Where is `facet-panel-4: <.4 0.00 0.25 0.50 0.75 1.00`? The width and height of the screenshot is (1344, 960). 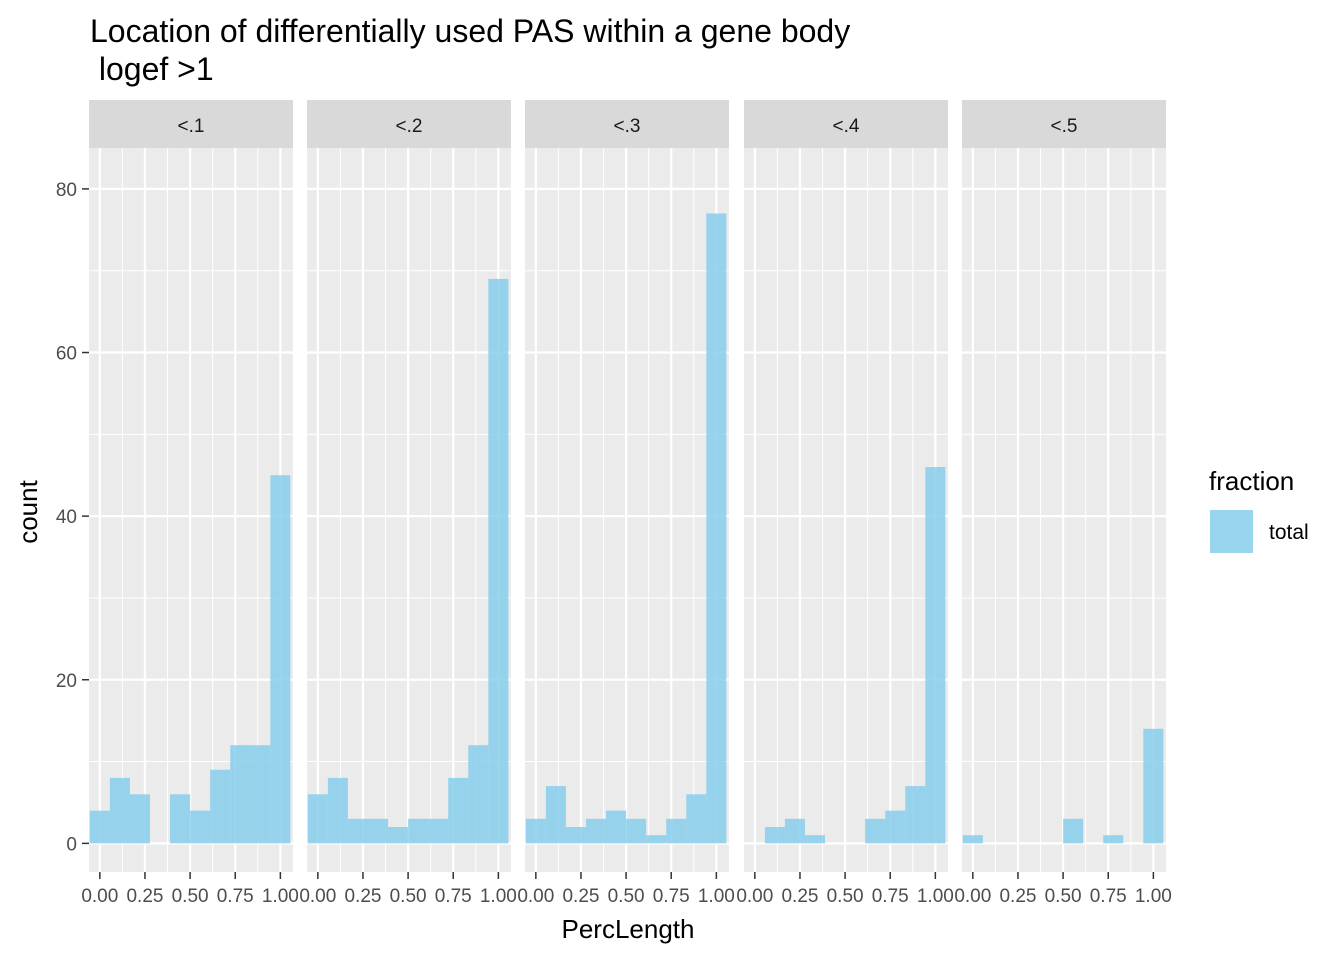
facet-panel-4: <.4 0.00 0.25 0.50 0.75 1.00 is located at coordinates (845, 503).